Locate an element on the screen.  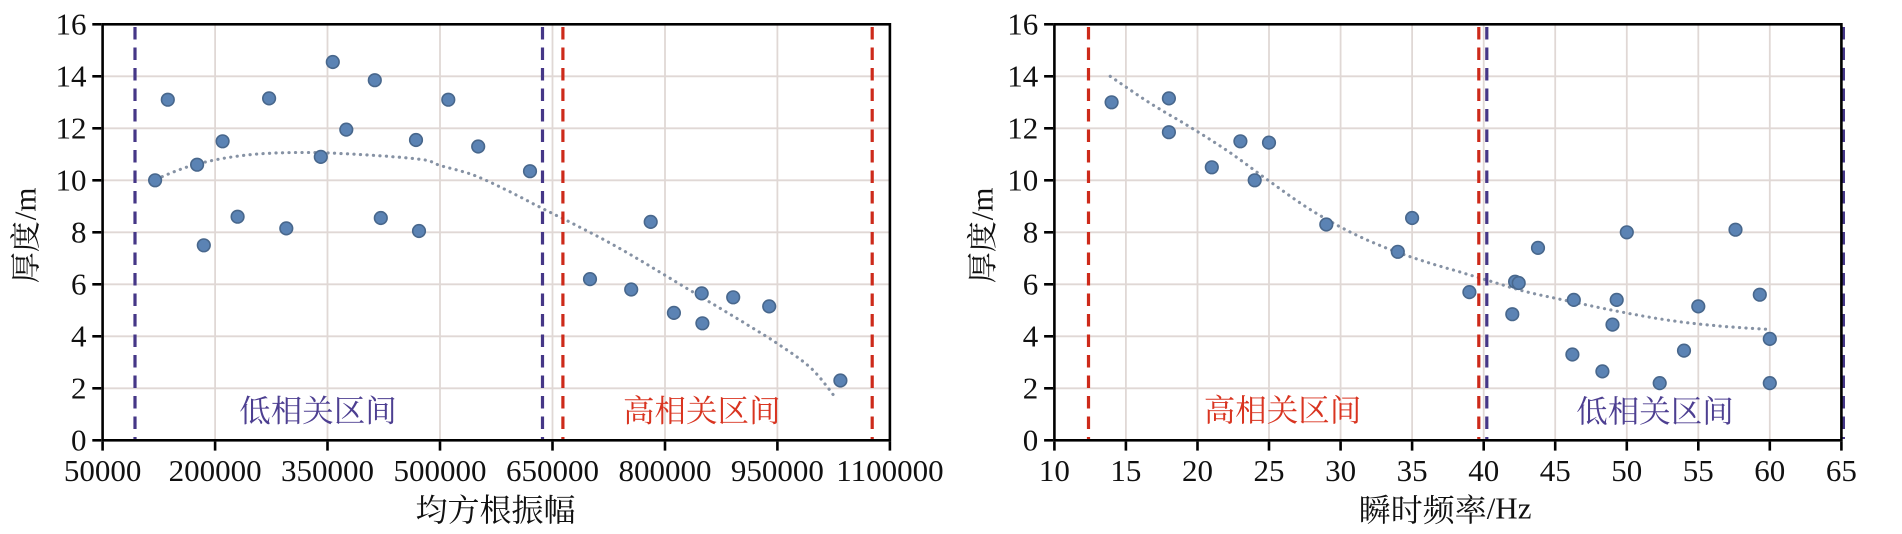
svg-text: /Hz is located at coordinates (1509, 508).